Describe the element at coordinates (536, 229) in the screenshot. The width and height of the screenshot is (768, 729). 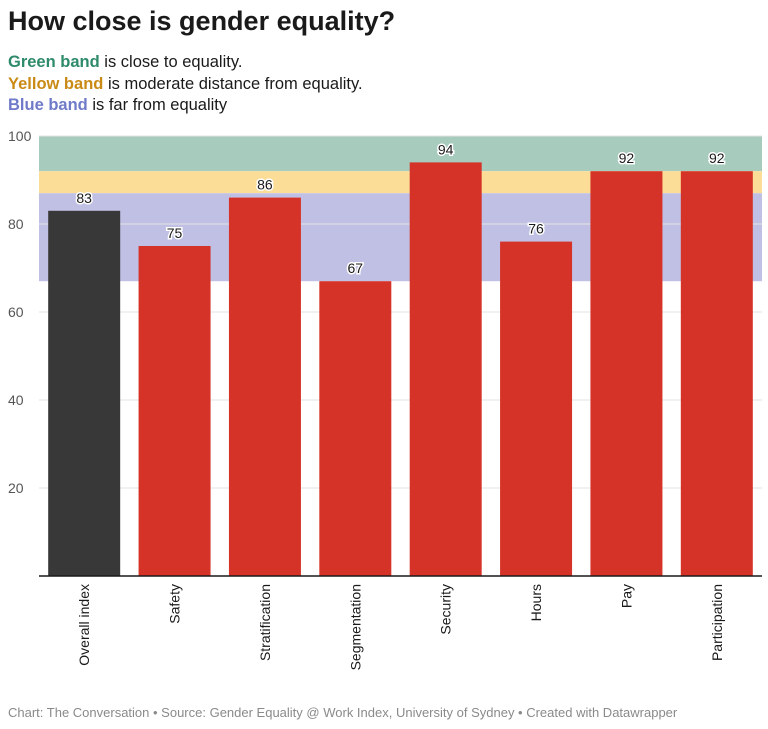
I see `data-label: 76` at that location.